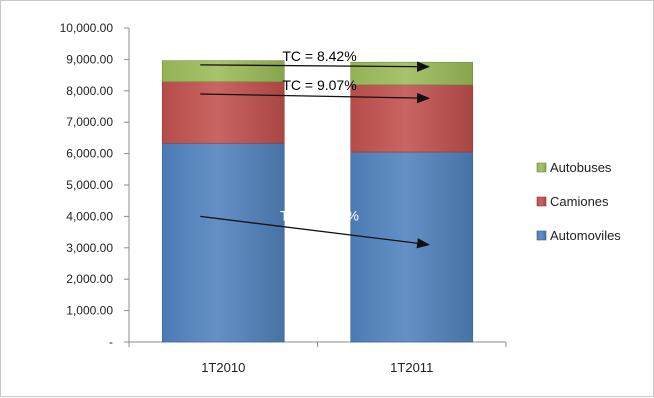 The image size is (654, 398). Describe the element at coordinates (89, 279) in the screenshot. I see `y-tick-label: 2,000.00` at that location.